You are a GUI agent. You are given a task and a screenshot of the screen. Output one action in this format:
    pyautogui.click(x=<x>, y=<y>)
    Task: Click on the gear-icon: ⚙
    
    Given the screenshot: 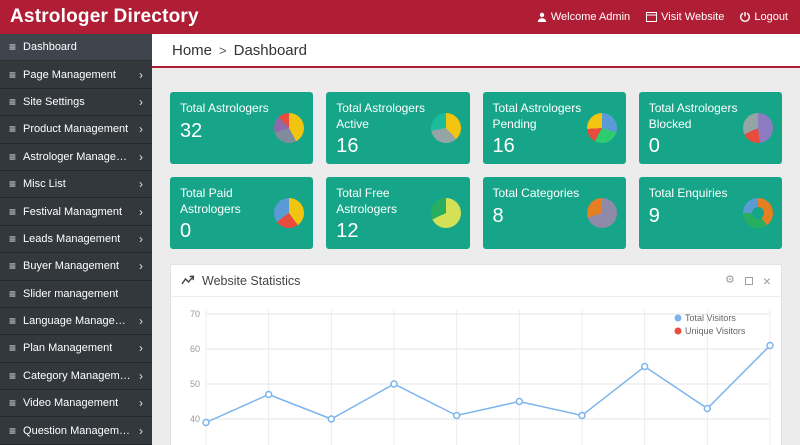 What is the action you would take?
    pyautogui.click(x=729, y=280)
    